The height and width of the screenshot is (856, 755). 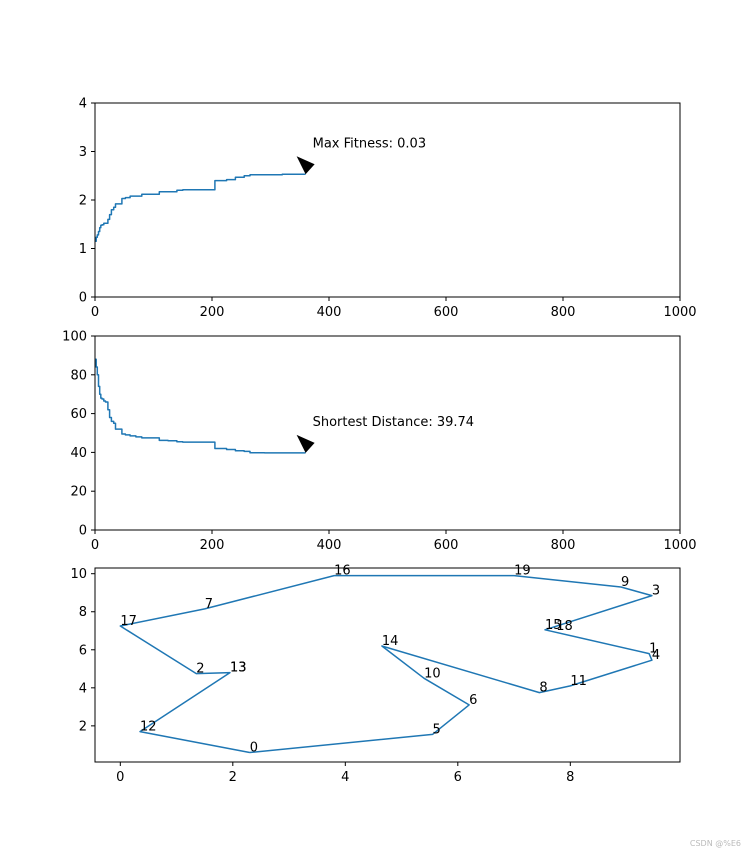 I want to click on point-label: 16, so click(x=342, y=571).